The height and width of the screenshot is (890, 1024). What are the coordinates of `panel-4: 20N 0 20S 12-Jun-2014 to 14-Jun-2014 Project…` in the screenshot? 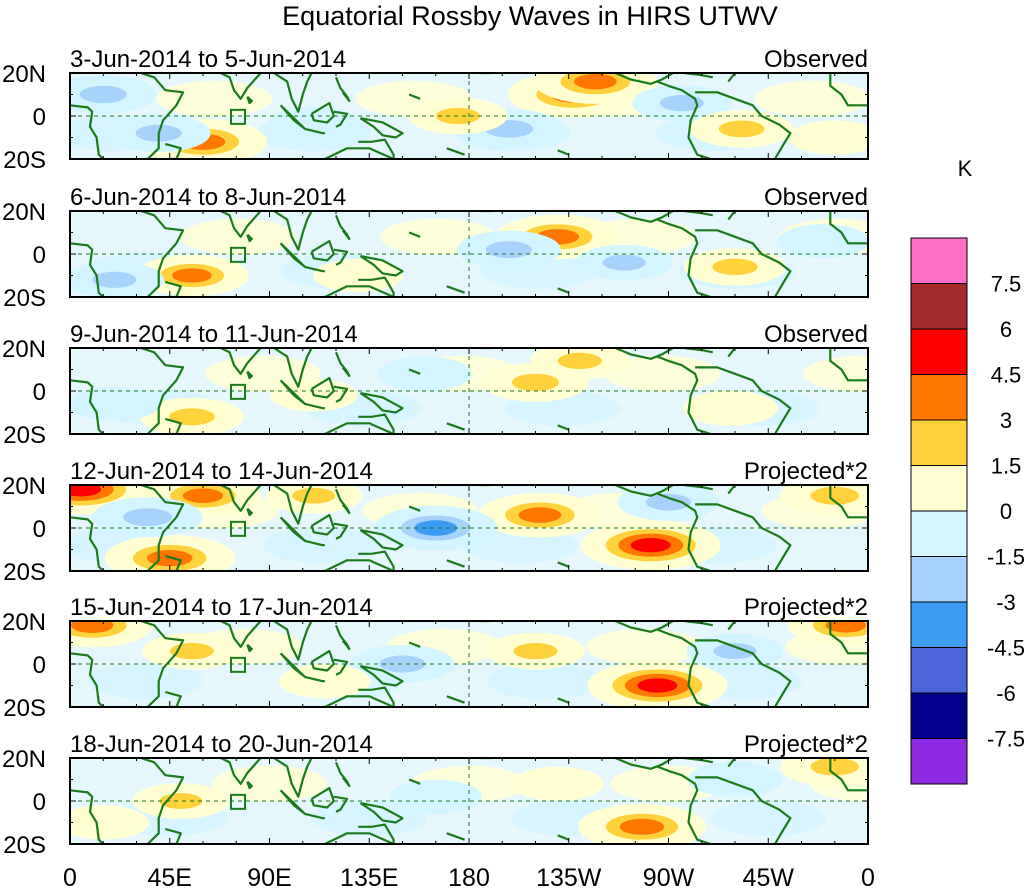 It's located at (435, 522).